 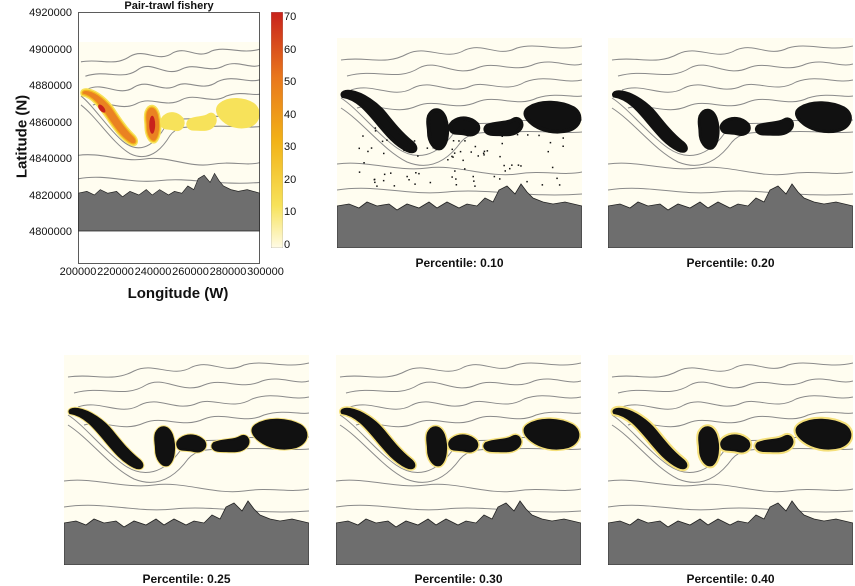 I want to click on caption-percentile-010: Percentile: 0.10, so click(x=459, y=263).